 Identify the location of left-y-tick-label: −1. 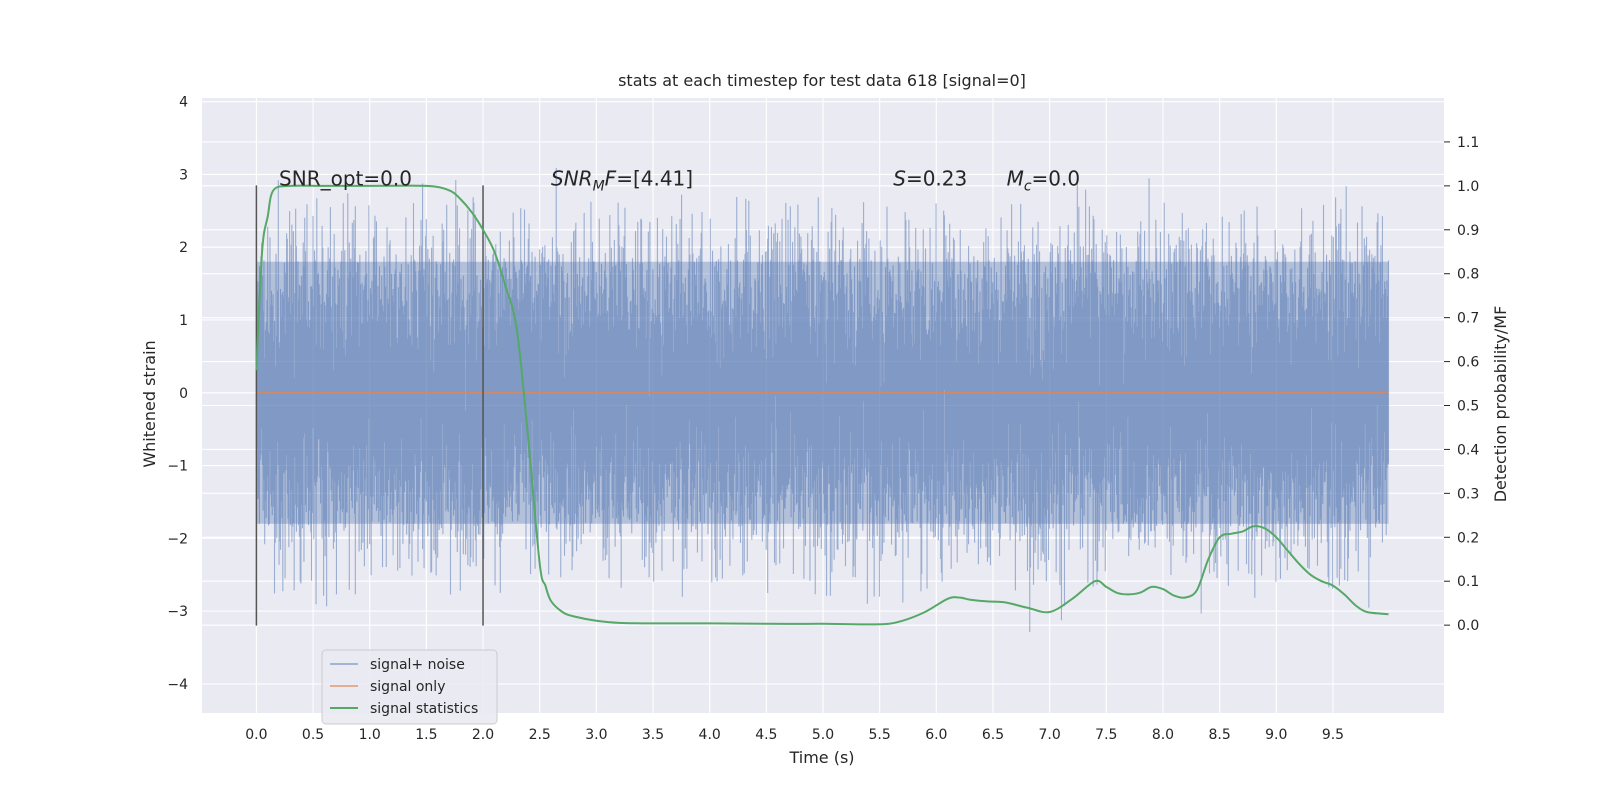
(177, 467).